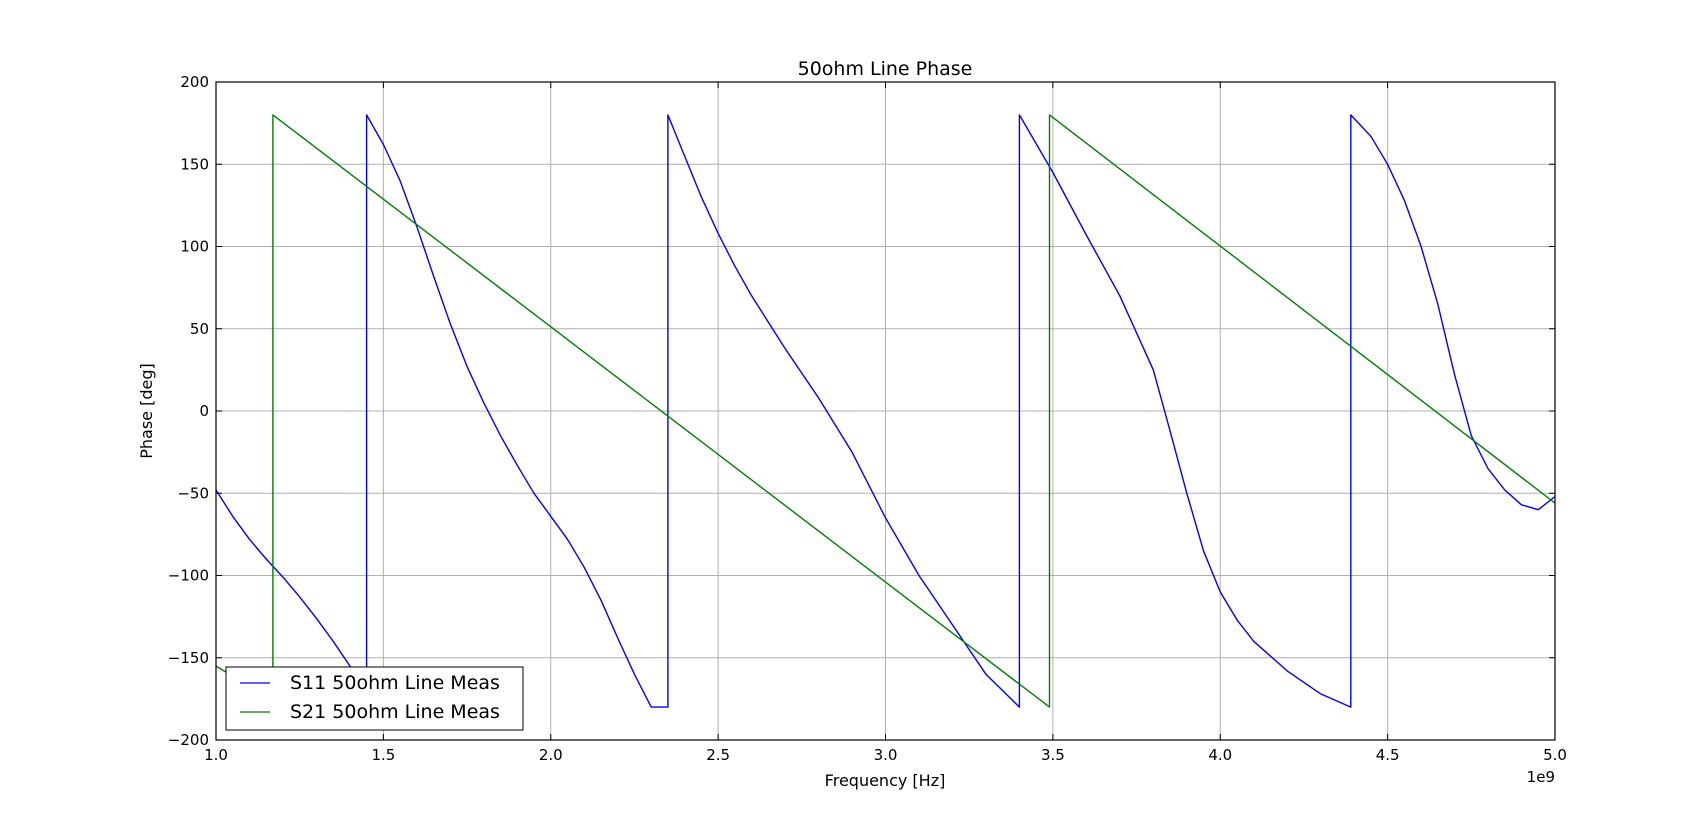 This screenshot has height=813, width=1707. I want to click on legend: S11 50ohm Line Meas S21 50ohm Line Meas, so click(374, 698).